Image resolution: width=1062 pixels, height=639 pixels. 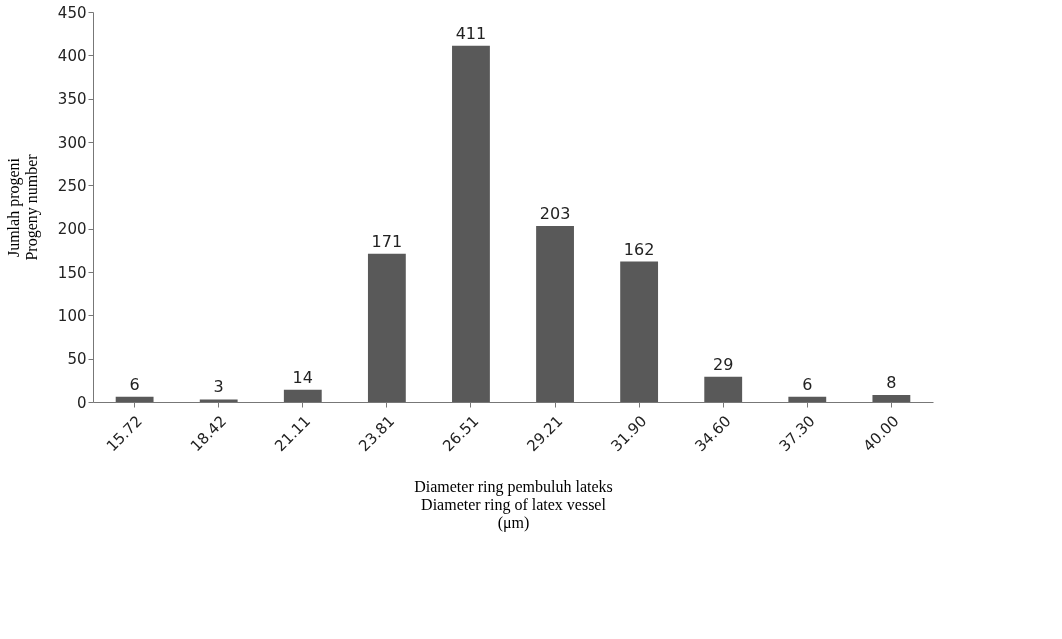 What do you see at coordinates (555, 214) in the screenshot?
I see `data-label: 203` at bounding box center [555, 214].